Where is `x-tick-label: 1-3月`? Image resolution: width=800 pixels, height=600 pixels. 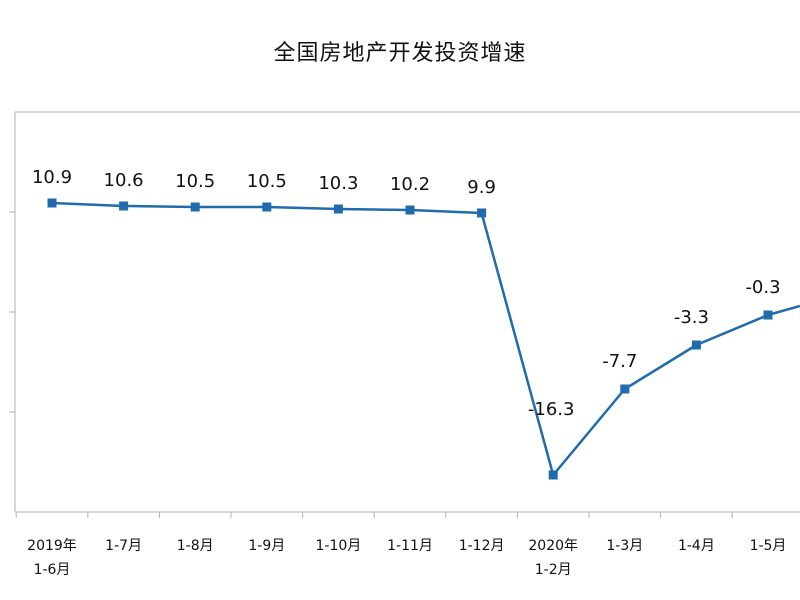
x-tick-label: 1-3月 is located at coordinates (624, 546).